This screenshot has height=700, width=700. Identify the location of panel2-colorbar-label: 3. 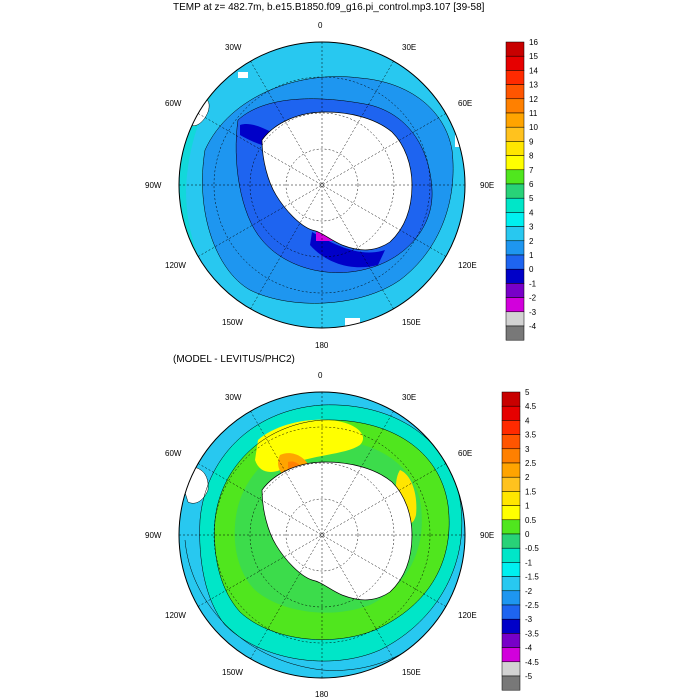
(527, 449).